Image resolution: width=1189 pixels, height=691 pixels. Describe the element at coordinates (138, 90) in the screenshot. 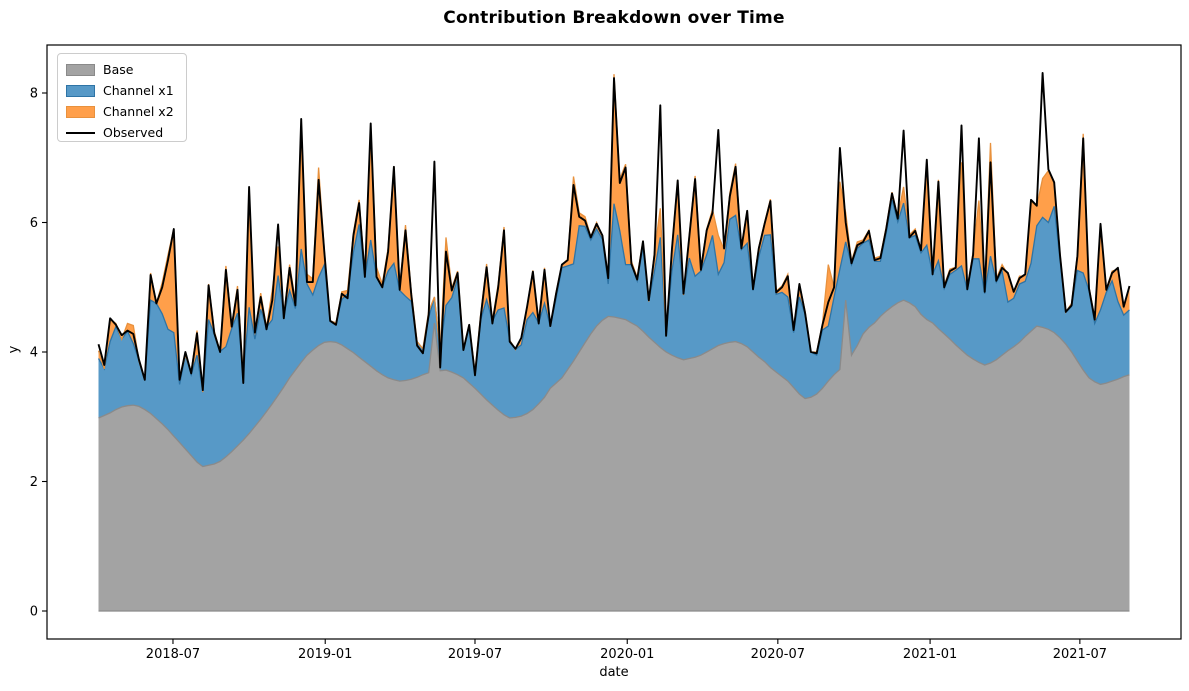

I see `legend-label: Channel x1` at that location.